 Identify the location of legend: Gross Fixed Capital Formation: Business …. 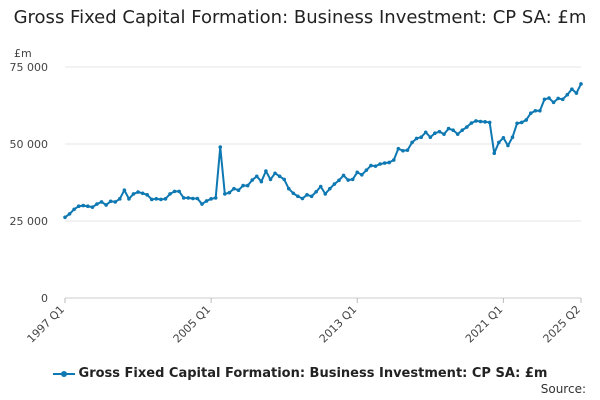
(300, 373).